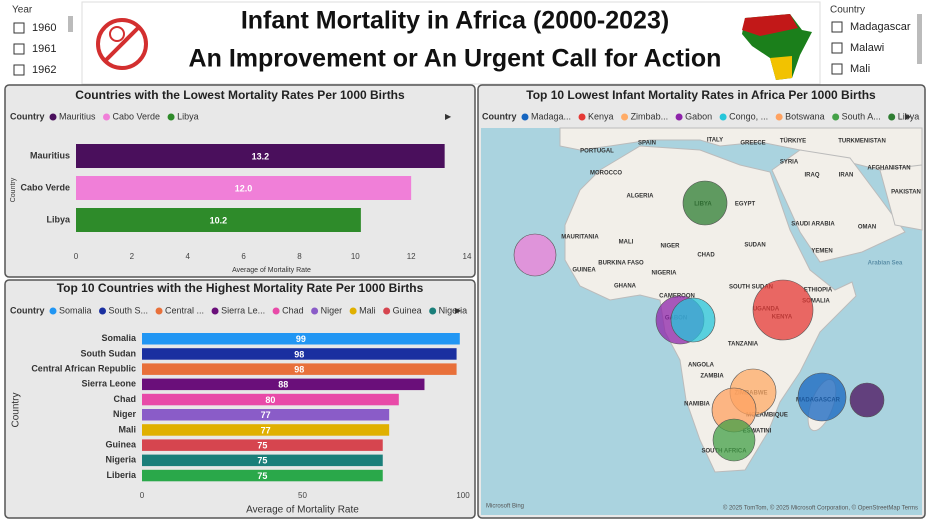 This screenshot has width=930, height=523. Describe the element at coordinates (813, 225) in the screenshot. I see `map-label: SAUDI ARABIA` at that location.